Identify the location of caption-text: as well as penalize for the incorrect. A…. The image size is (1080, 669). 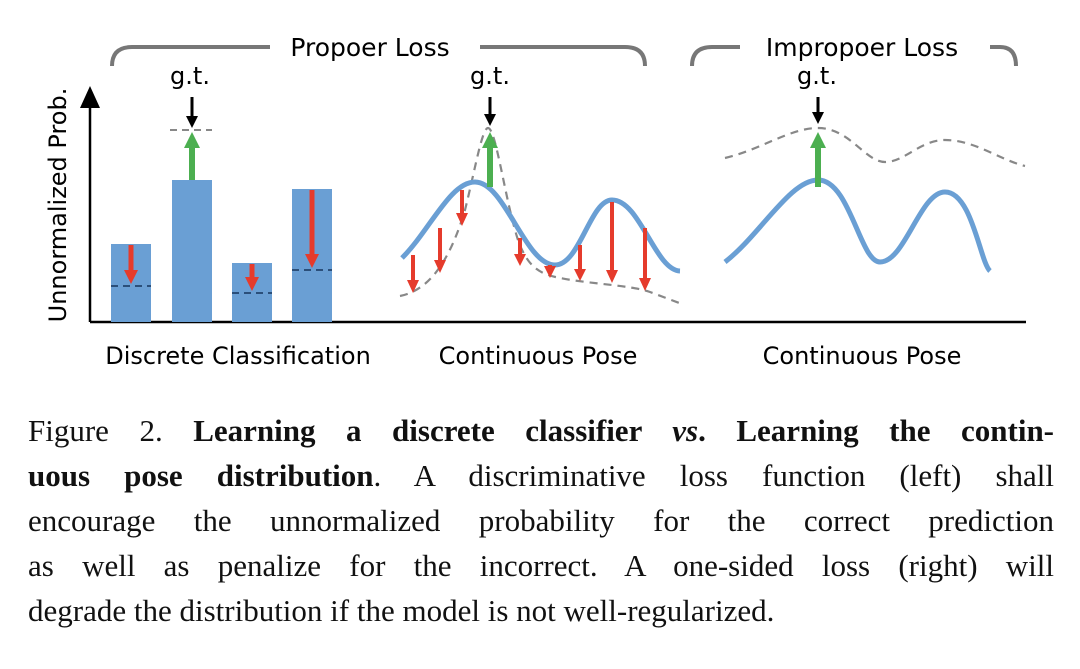
(541, 565).